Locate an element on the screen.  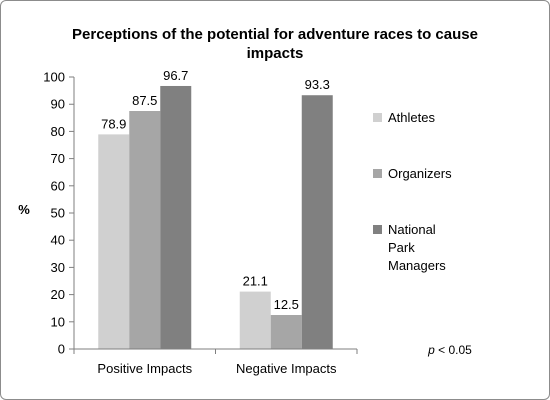
legend-label: National Park Managers is located at coordinates (417, 247).